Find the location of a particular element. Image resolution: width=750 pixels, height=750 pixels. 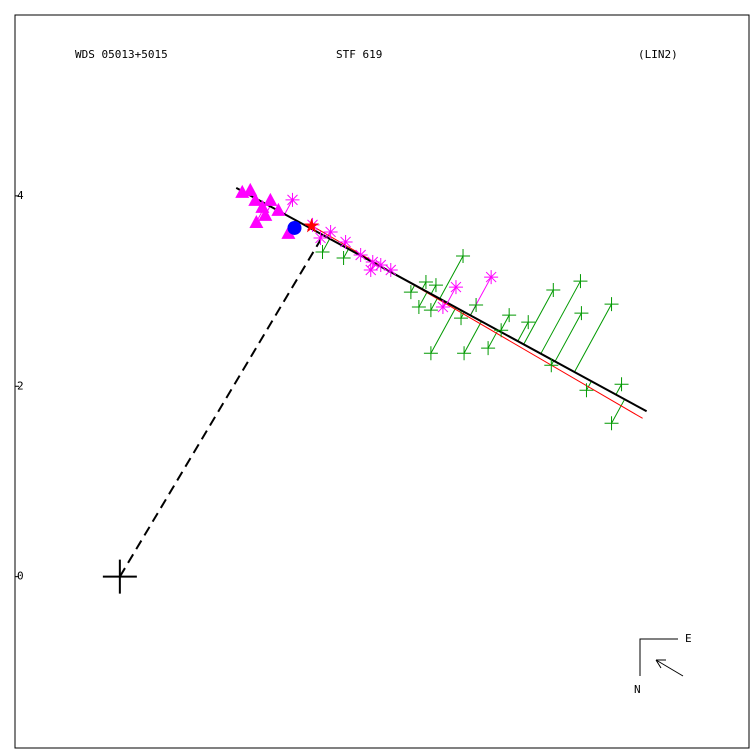

compass is located at coordinates (661, 657).